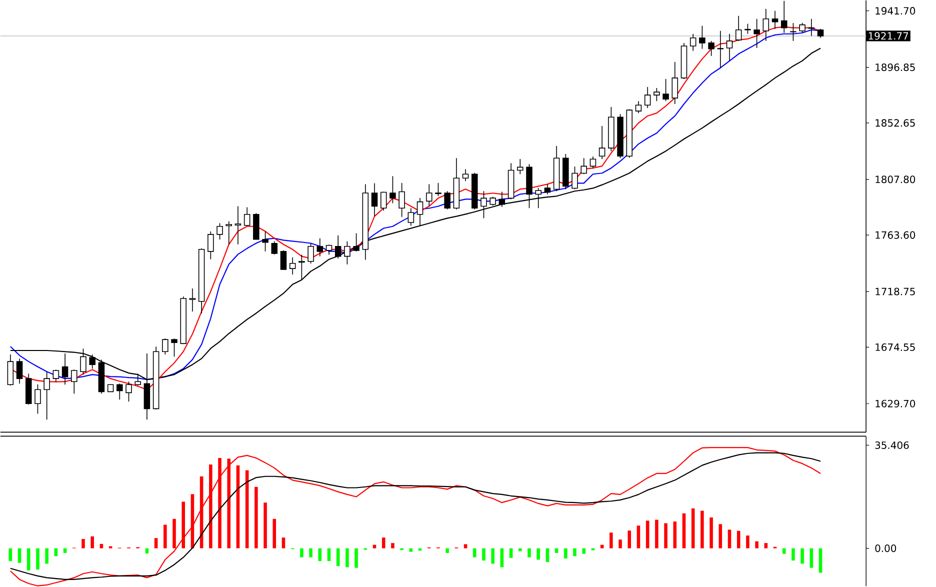  I want to click on y-tick-label: 1674.55, so click(895, 348).